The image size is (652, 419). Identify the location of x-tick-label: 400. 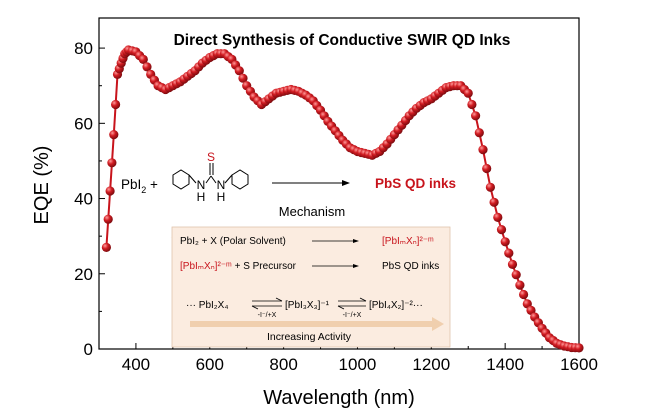
(136, 364).